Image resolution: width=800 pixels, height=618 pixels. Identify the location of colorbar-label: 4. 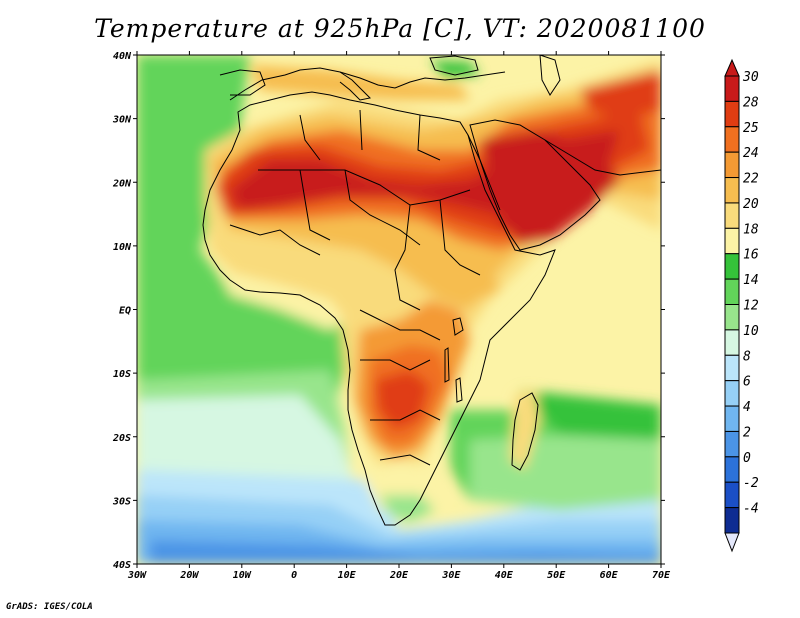
(747, 407).